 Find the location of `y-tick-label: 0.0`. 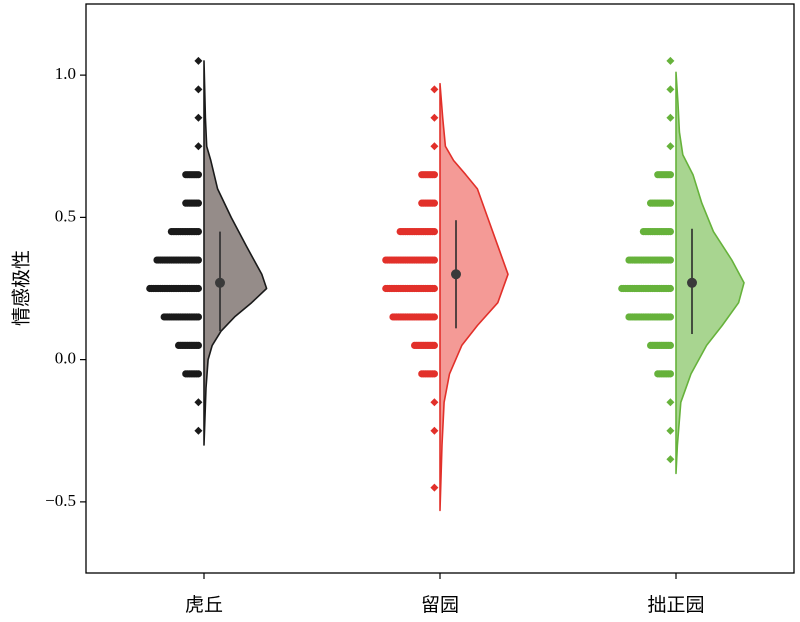

y-tick-label: 0.0 is located at coordinates (65, 358).